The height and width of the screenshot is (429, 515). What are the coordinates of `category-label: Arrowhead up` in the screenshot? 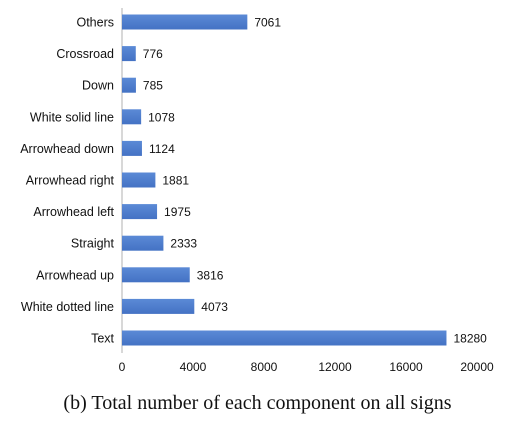 It's located at (75, 275).